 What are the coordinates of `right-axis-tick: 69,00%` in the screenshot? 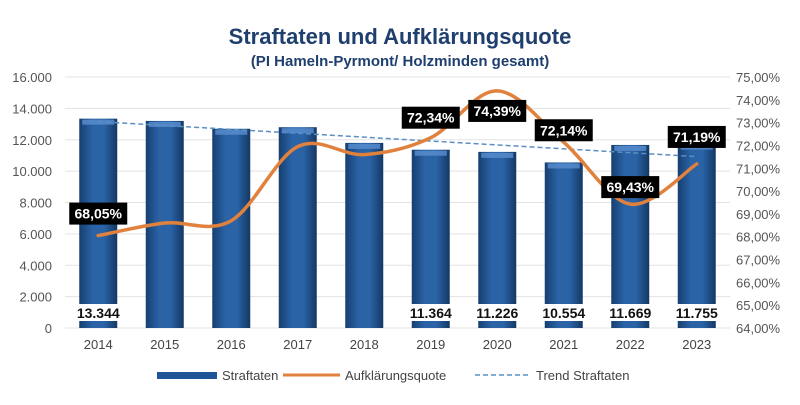 It's located at (758, 214).